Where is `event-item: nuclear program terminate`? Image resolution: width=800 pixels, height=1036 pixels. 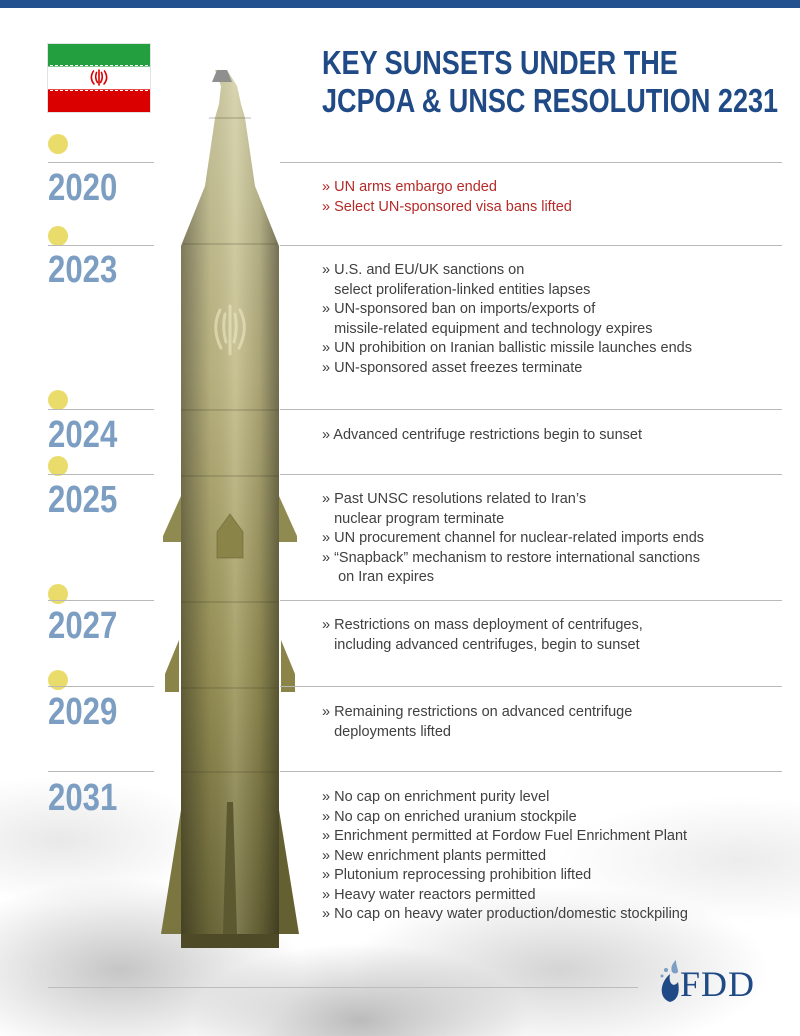
event-item: nuclear program terminate is located at coordinates (413, 518).